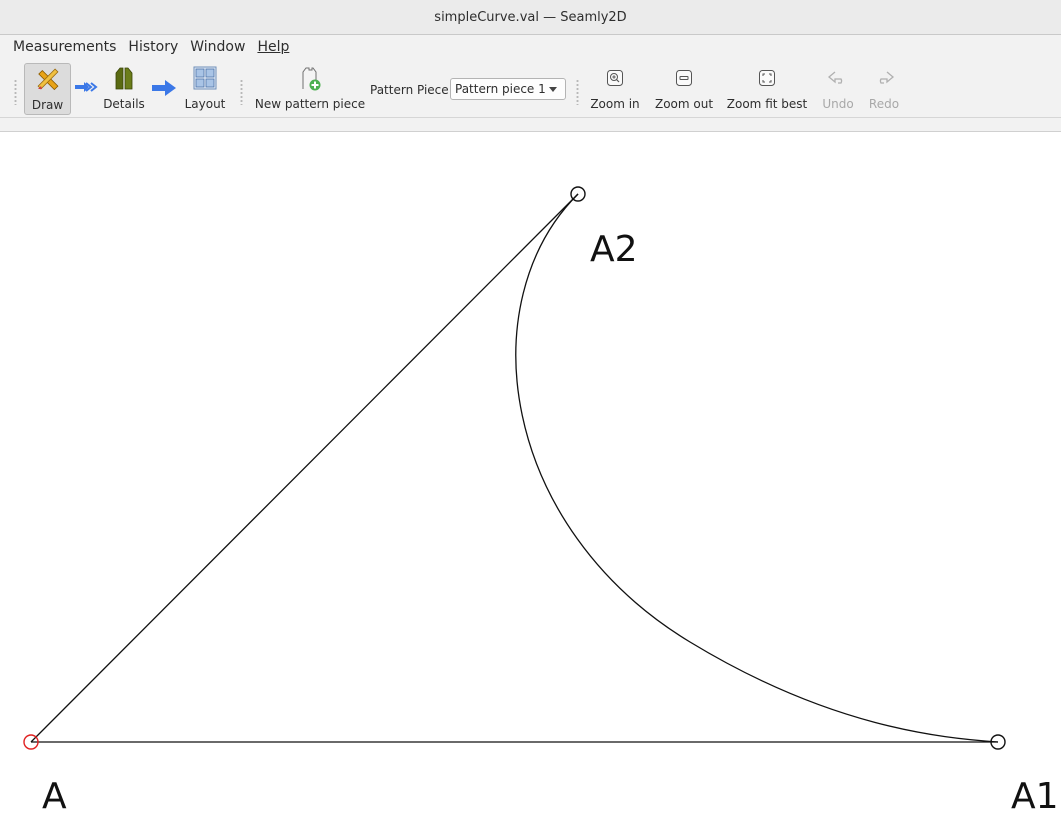  Describe the element at coordinates (86, 87) in the screenshot. I see `double-arrow-icon` at that location.